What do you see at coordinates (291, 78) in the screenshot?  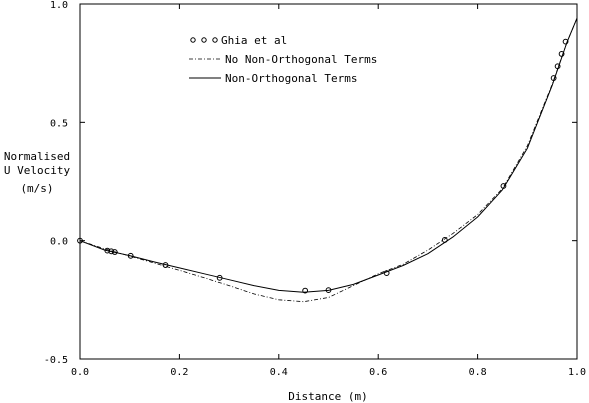 I see `legend-label-non-orthogonal: Non-Orthogonal Terms` at bounding box center [291, 78].